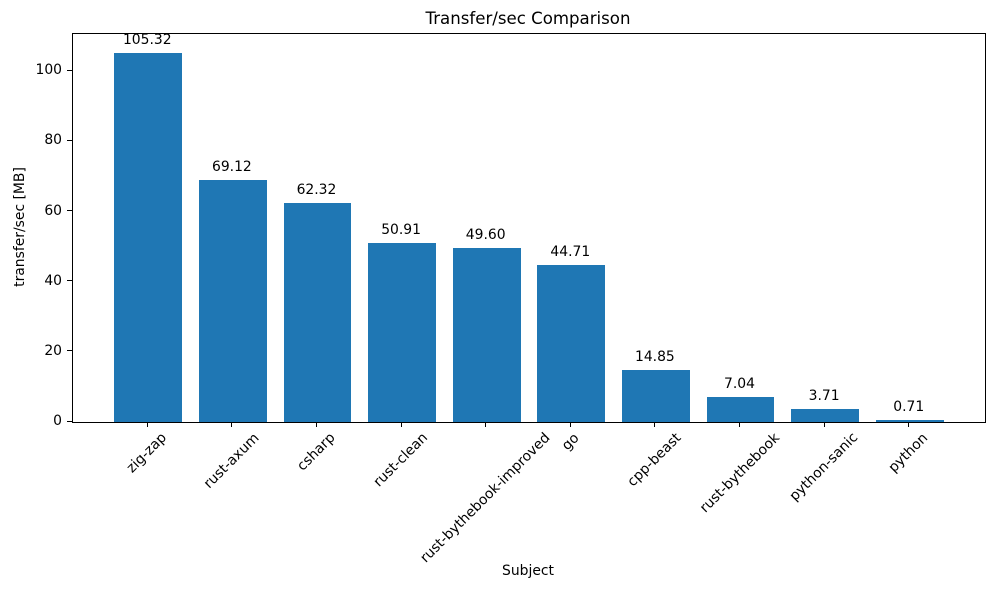 This screenshot has height=600, width=1000. What do you see at coordinates (570, 441) in the screenshot?
I see `x-tick-label: go` at bounding box center [570, 441].